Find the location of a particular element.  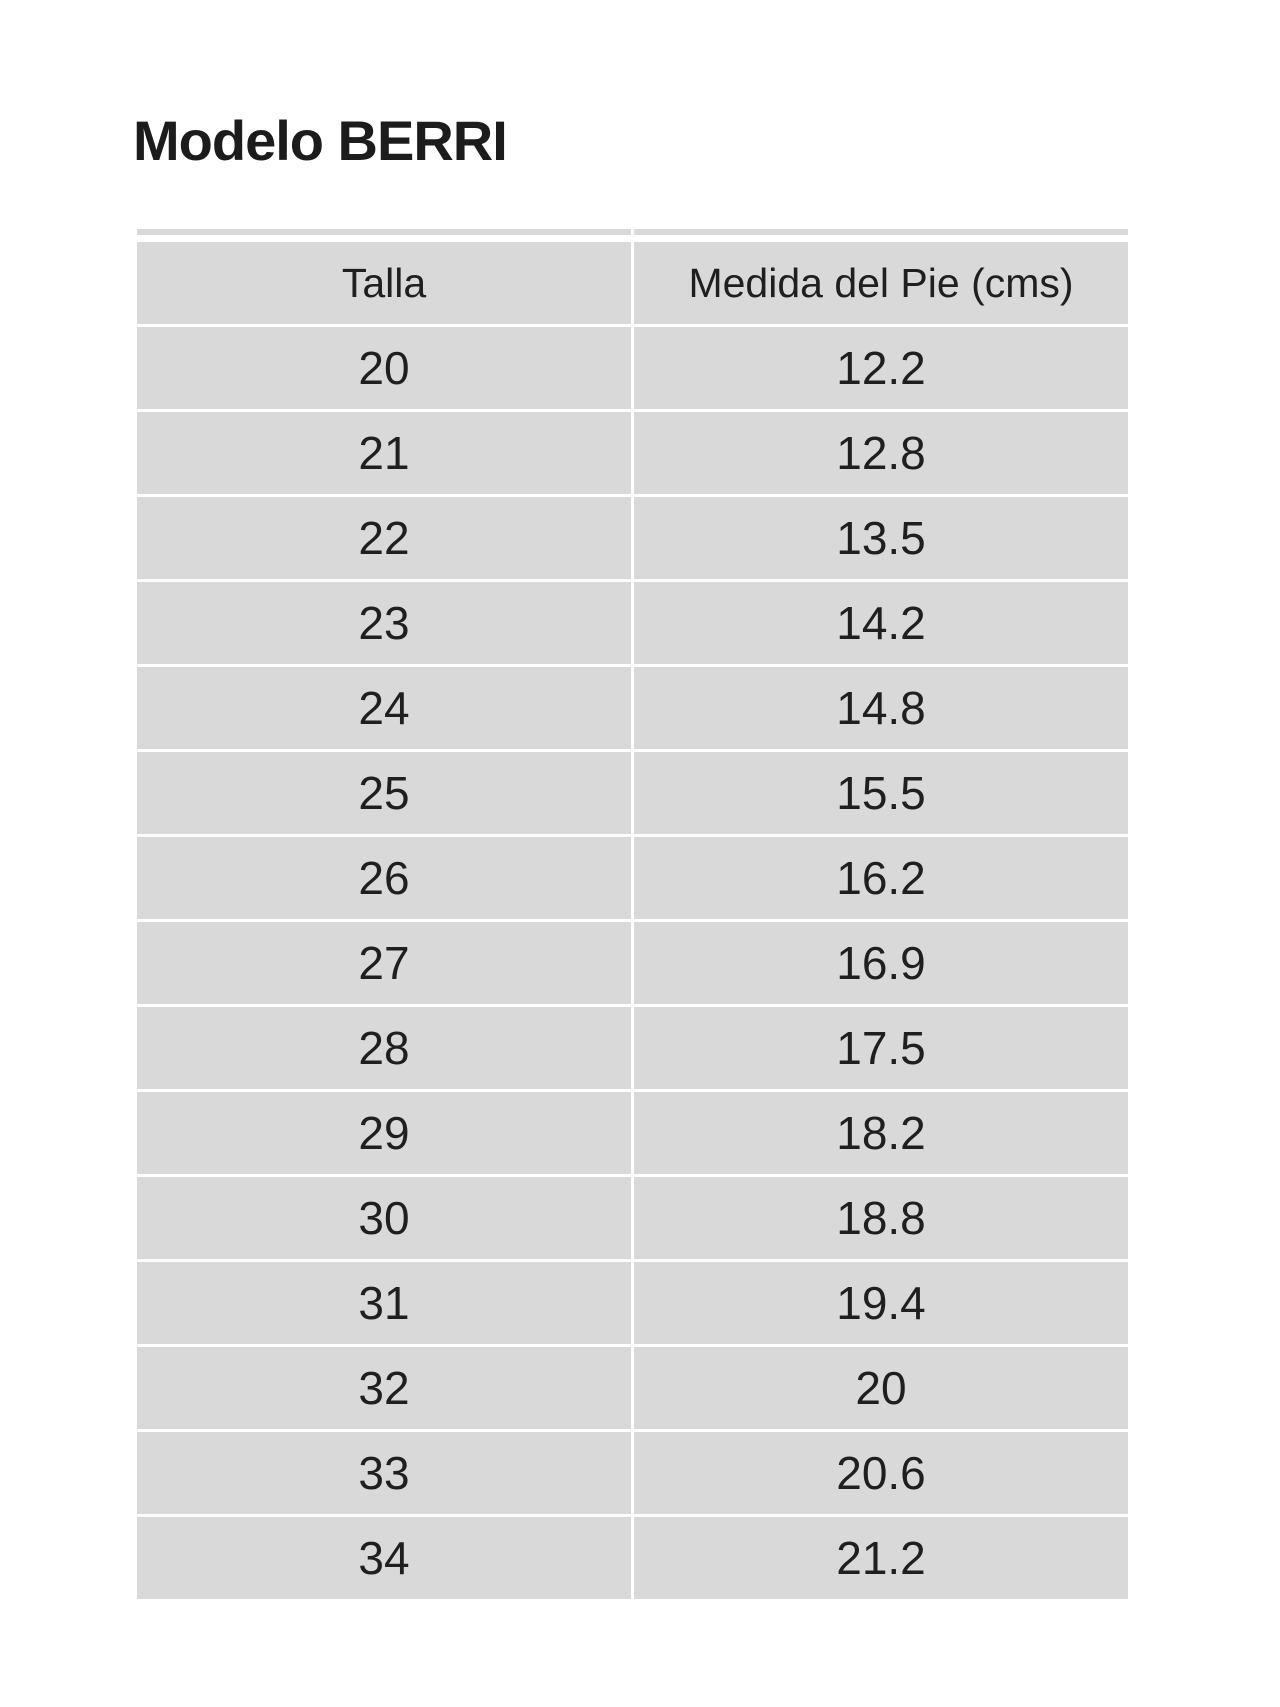

table-row: 21 12.8 is located at coordinates (632, 453).